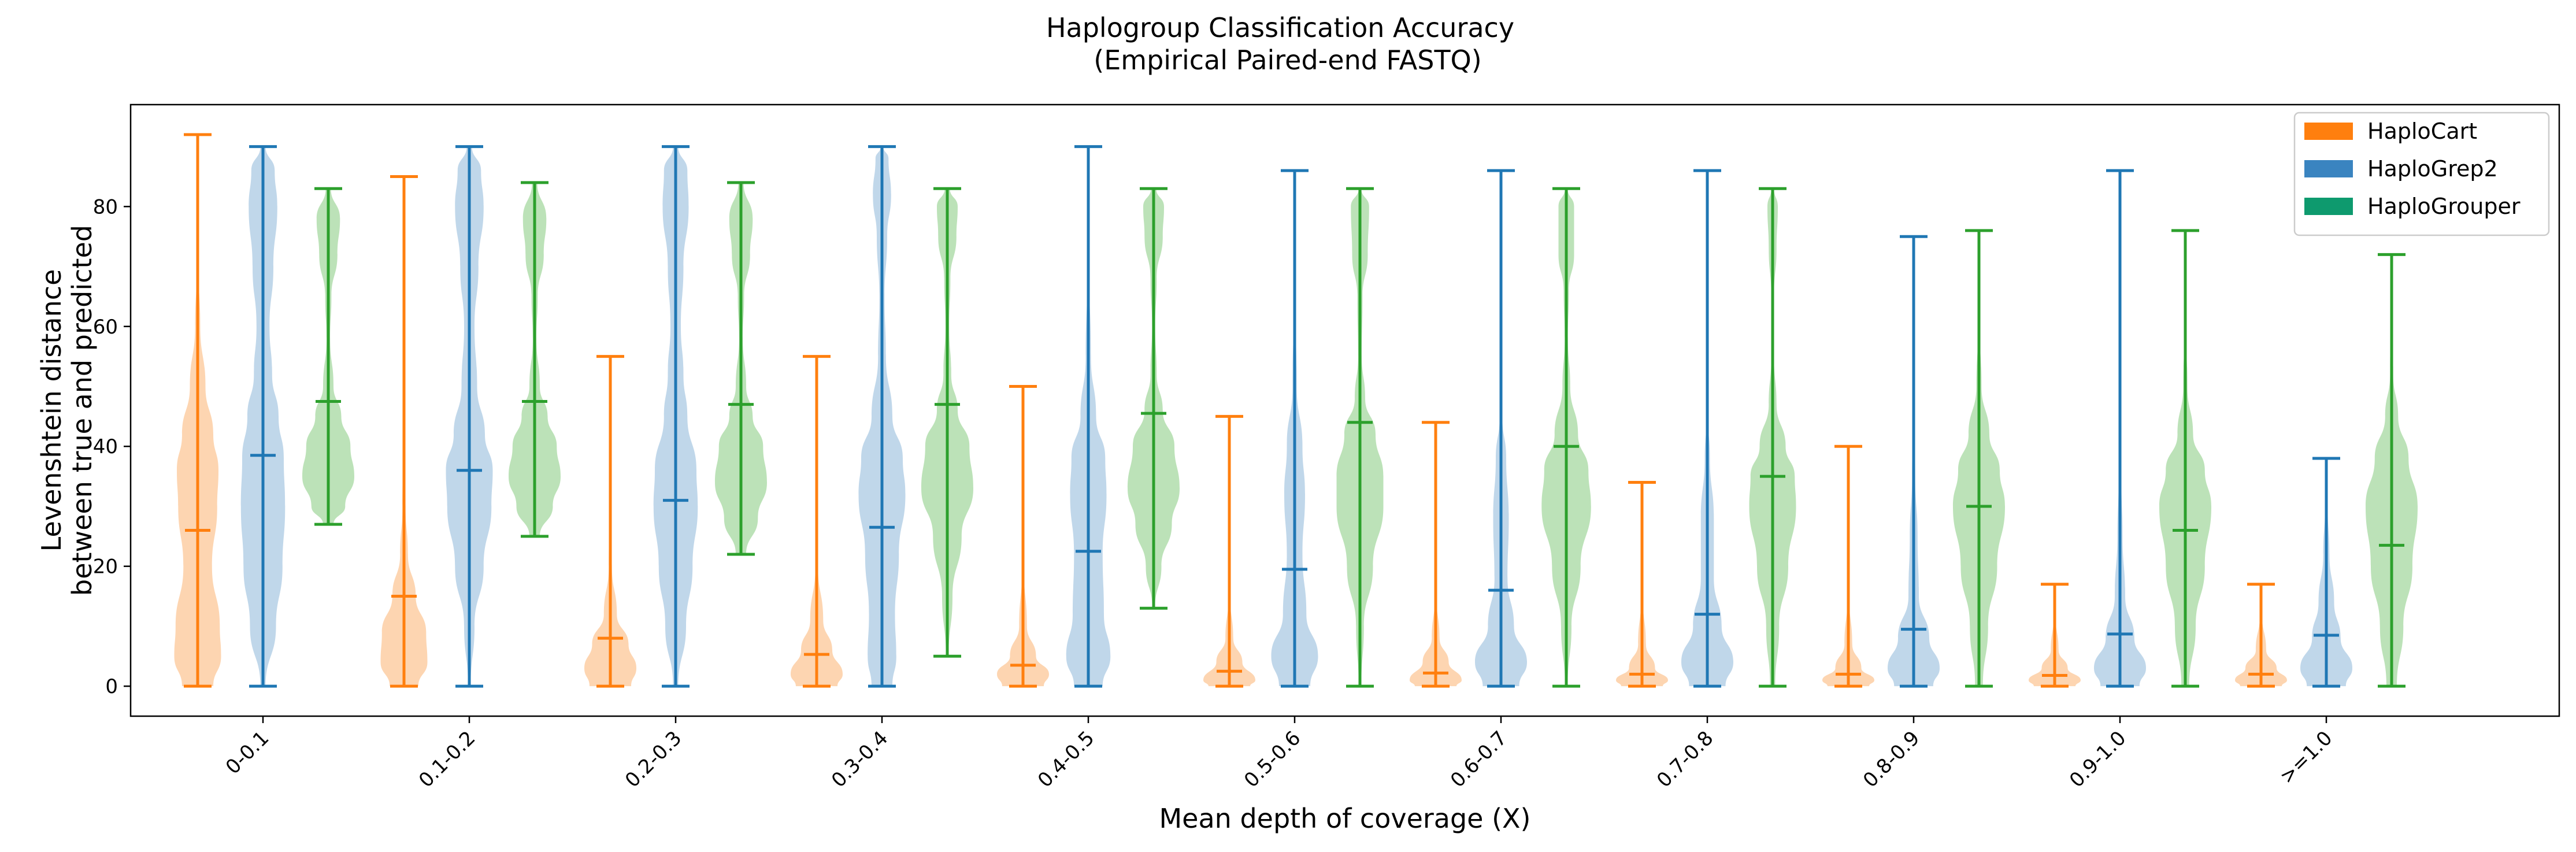 The height and width of the screenshot is (852, 2576). What do you see at coordinates (1273, 759) in the screenshot?
I see `x-tick-label: 0.5-0.6` at bounding box center [1273, 759].